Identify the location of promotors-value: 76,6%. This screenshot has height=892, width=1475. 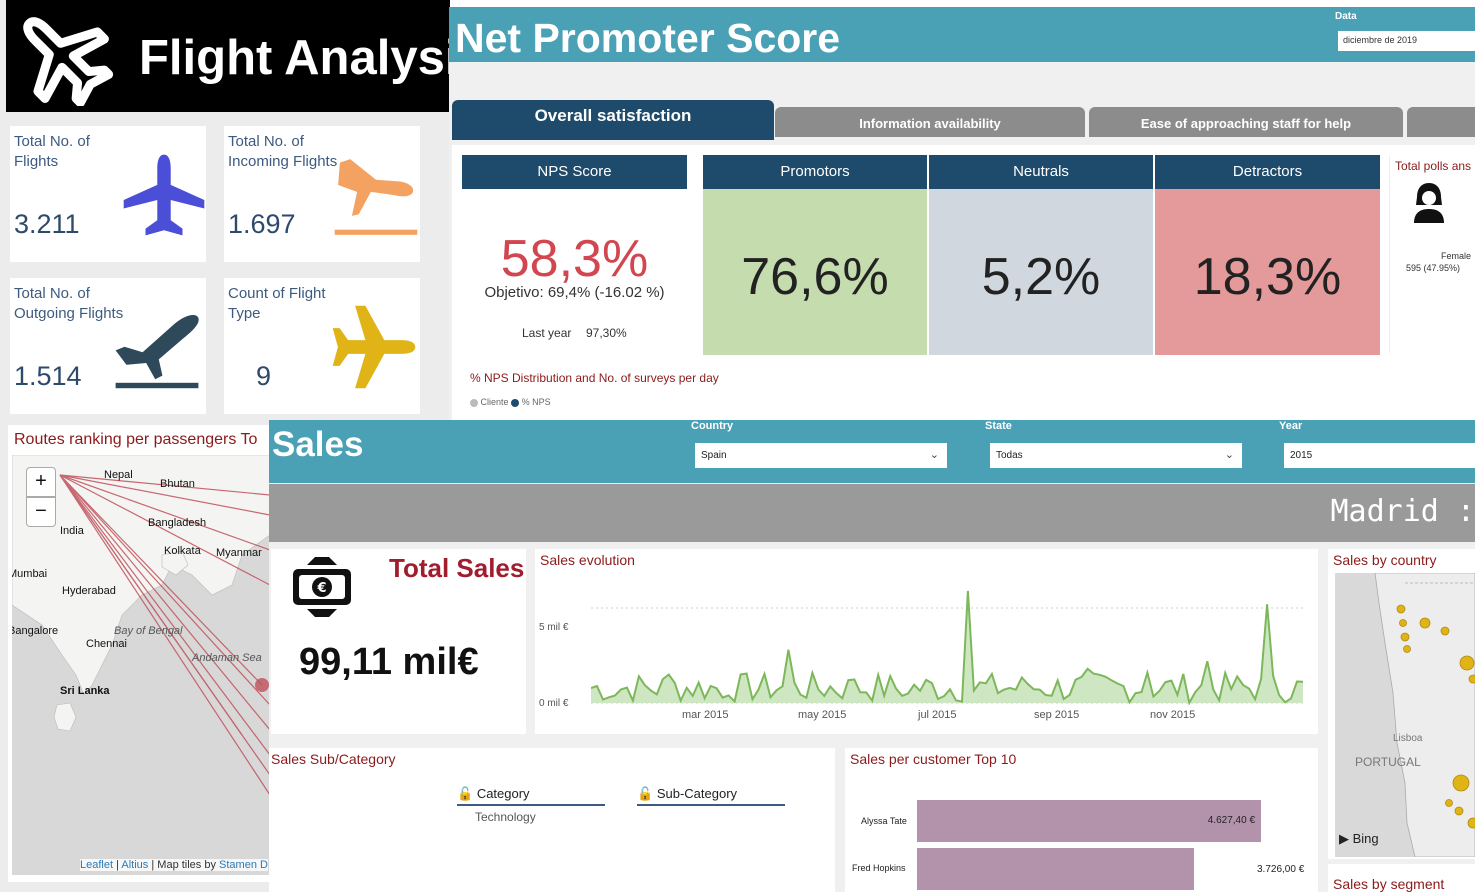
(815, 277).